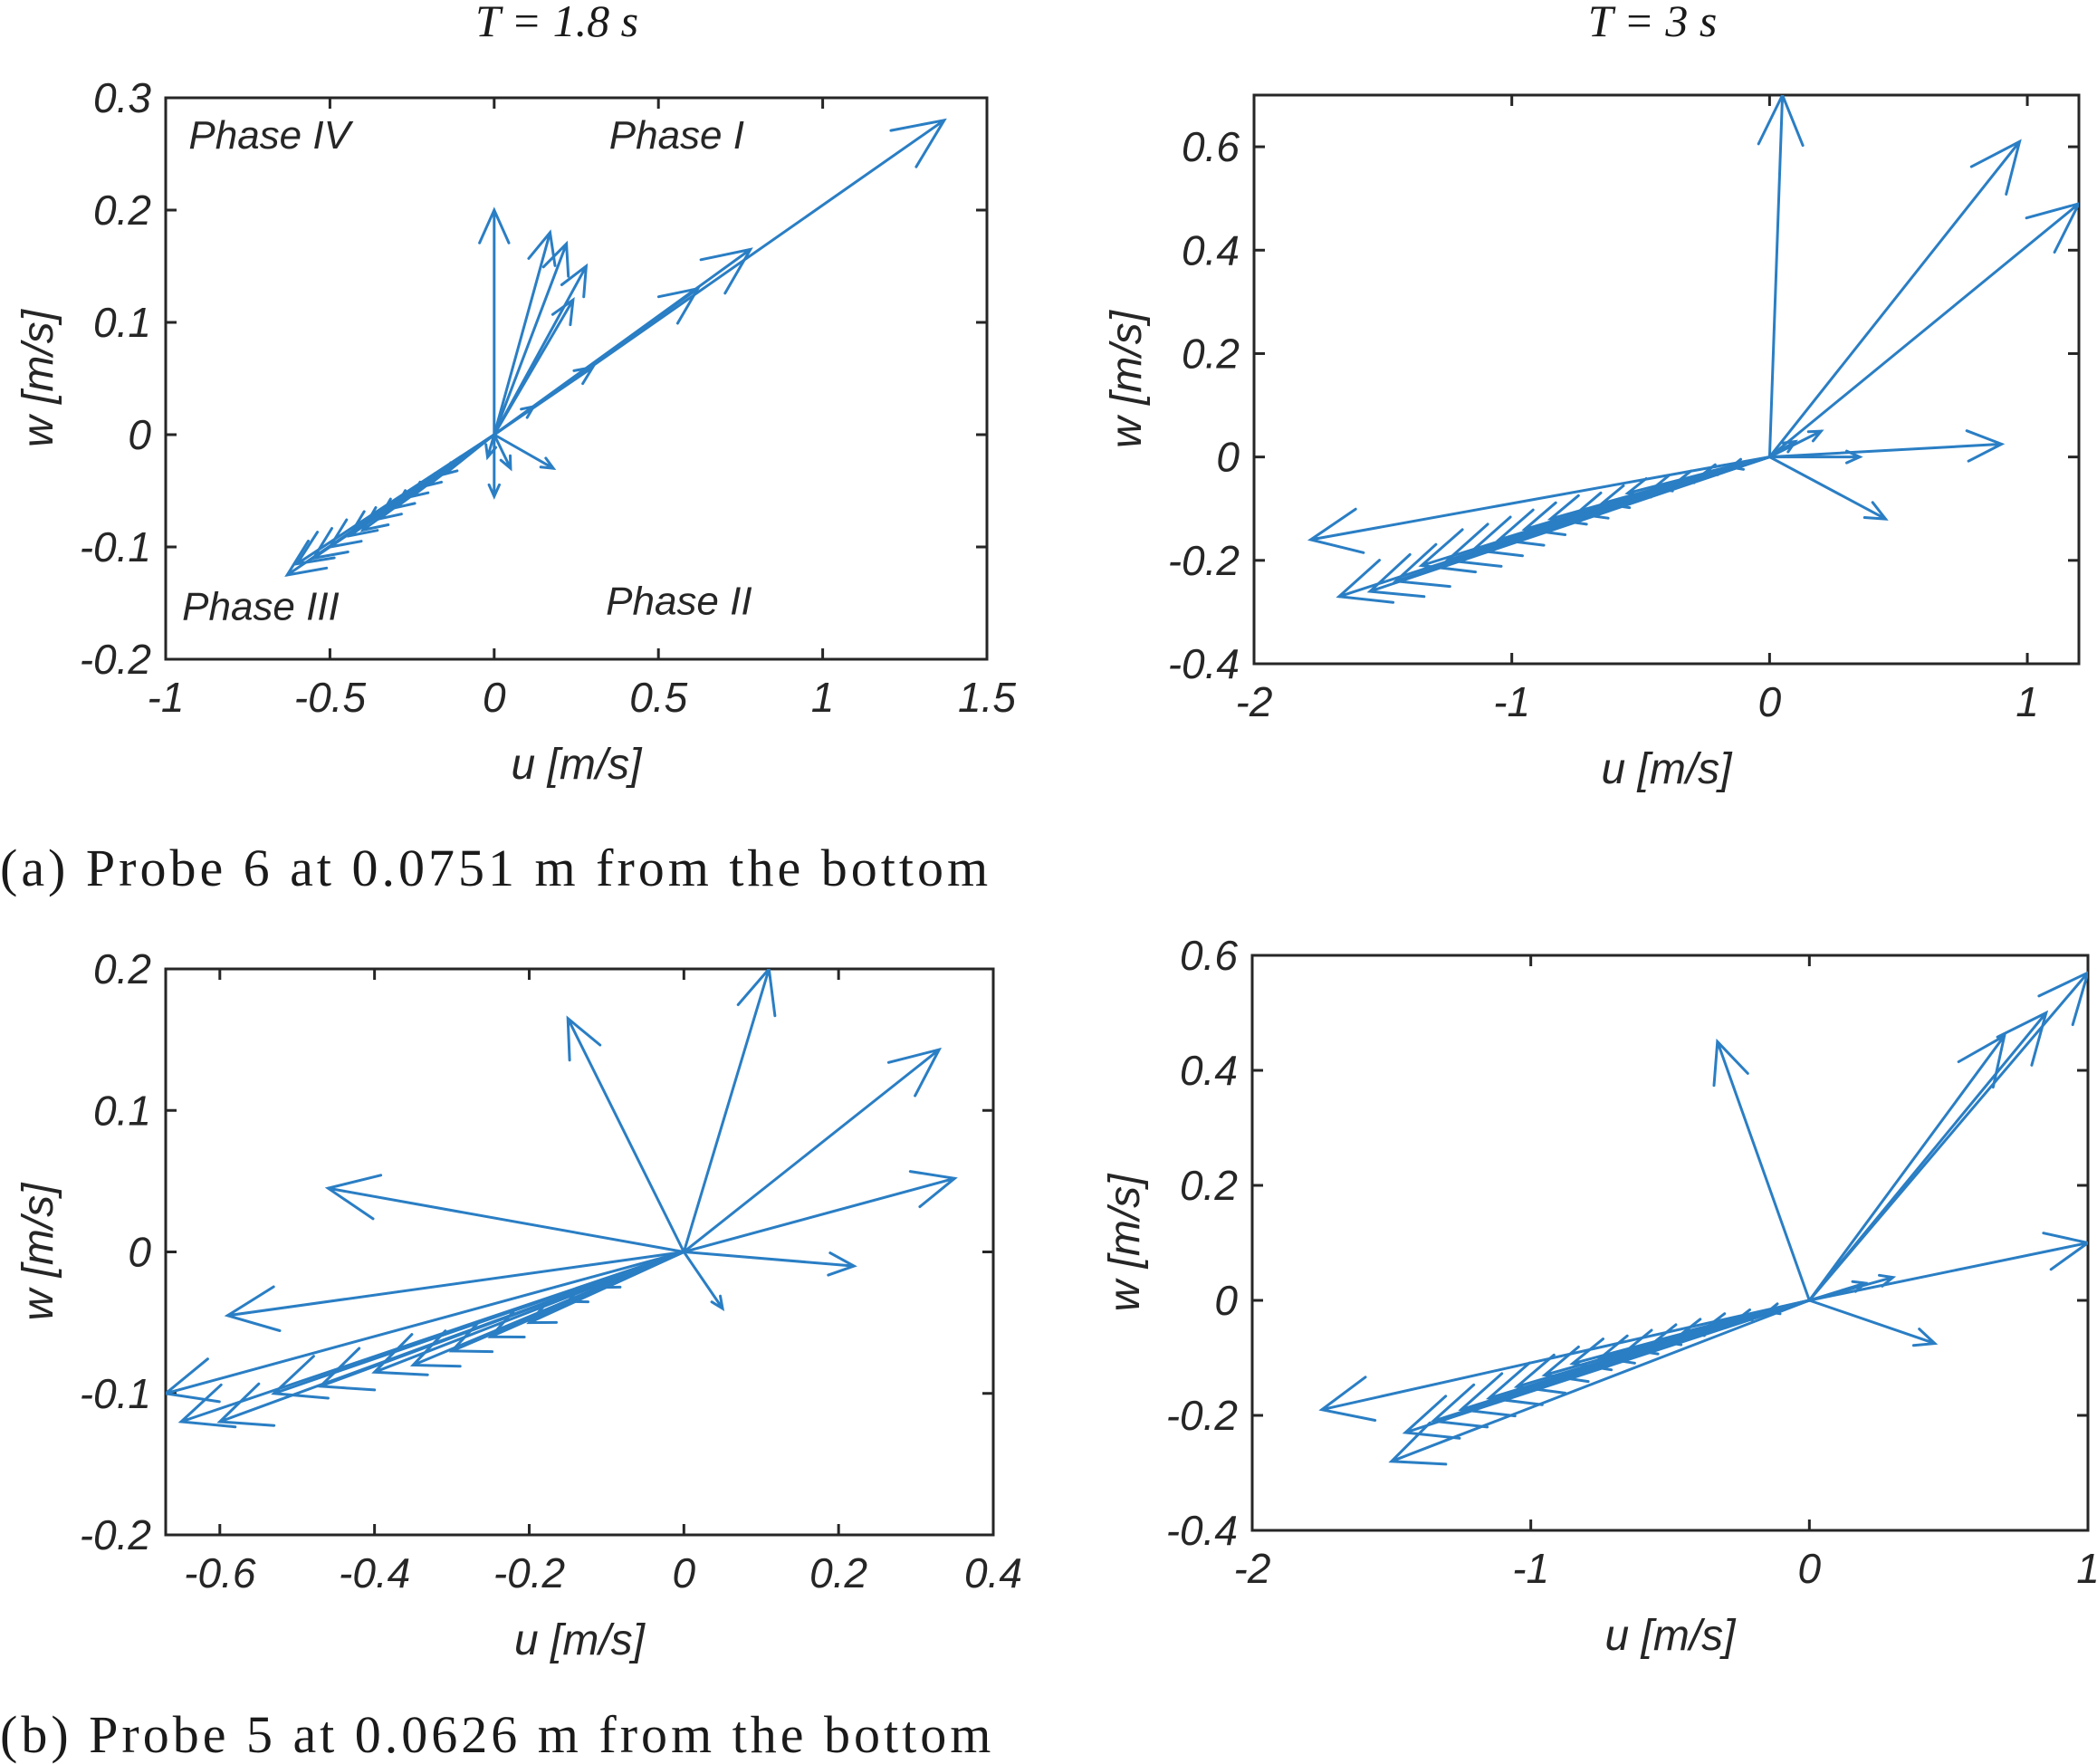 This screenshot has height=1764, width=2097. What do you see at coordinates (838, 1572) in the screenshot?
I see `x-tick-label: 0.2` at bounding box center [838, 1572].